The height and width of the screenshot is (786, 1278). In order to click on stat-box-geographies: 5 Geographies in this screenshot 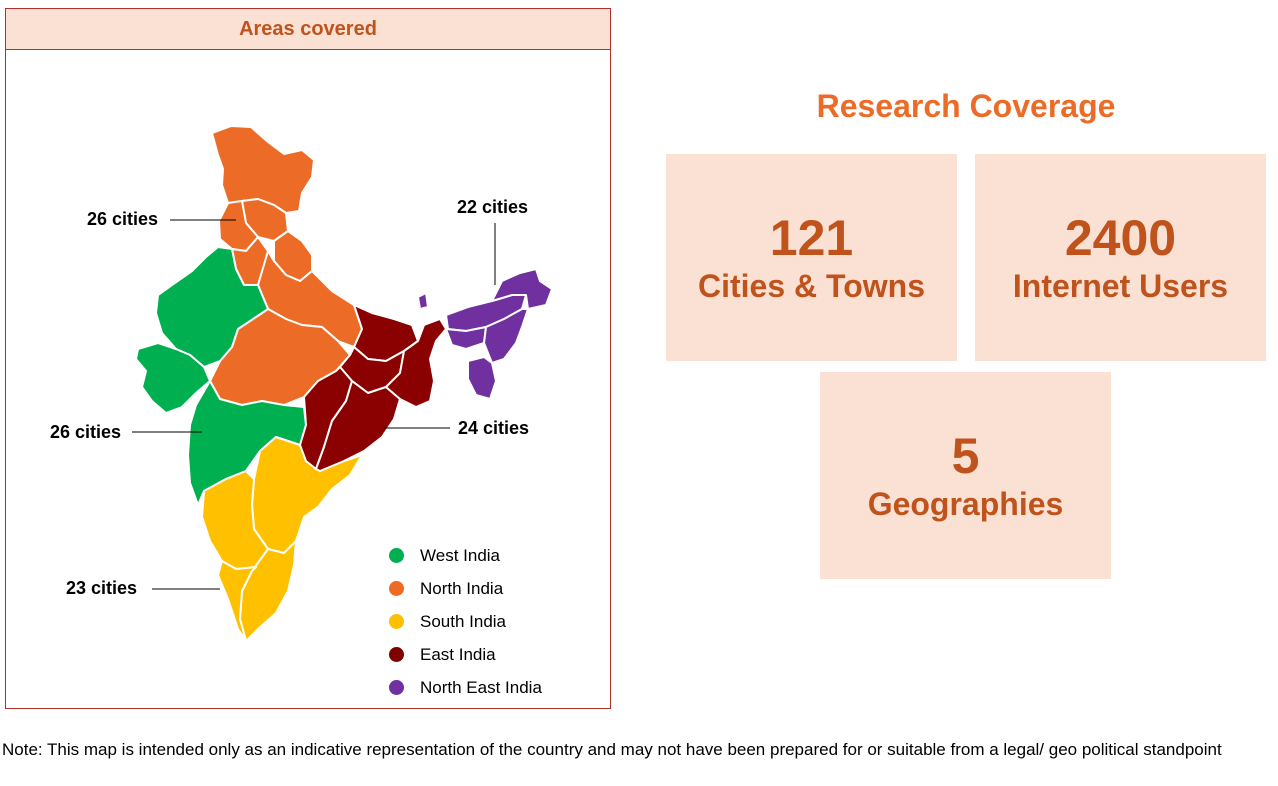, I will do `click(965, 475)`.